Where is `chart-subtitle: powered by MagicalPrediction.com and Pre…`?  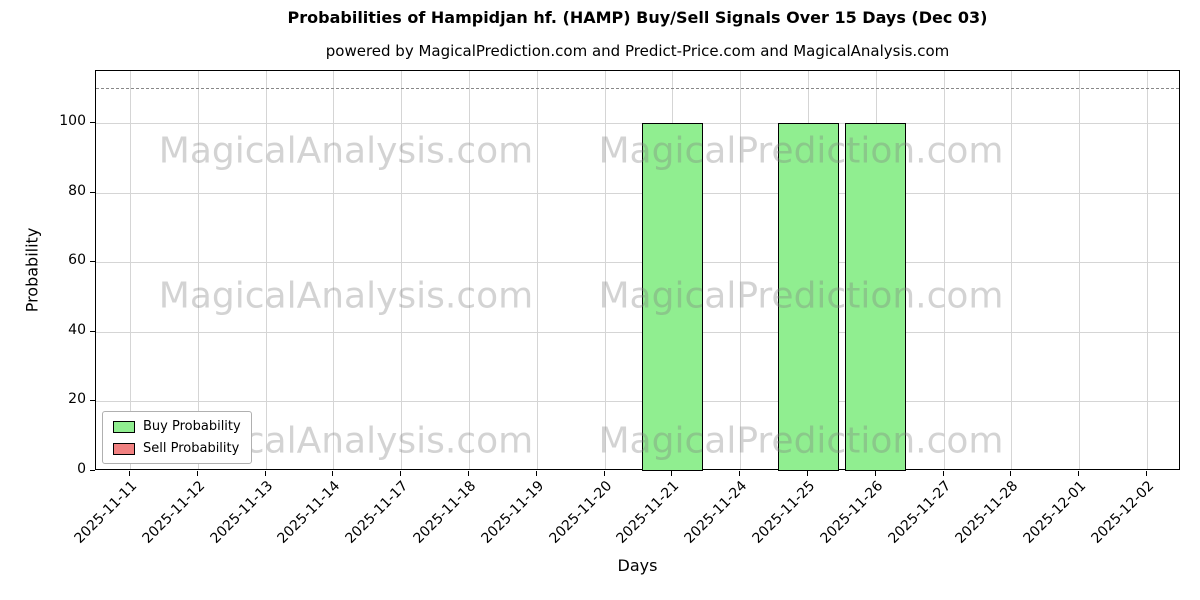 chart-subtitle: powered by MagicalPrediction.com and Pre… is located at coordinates (637, 51).